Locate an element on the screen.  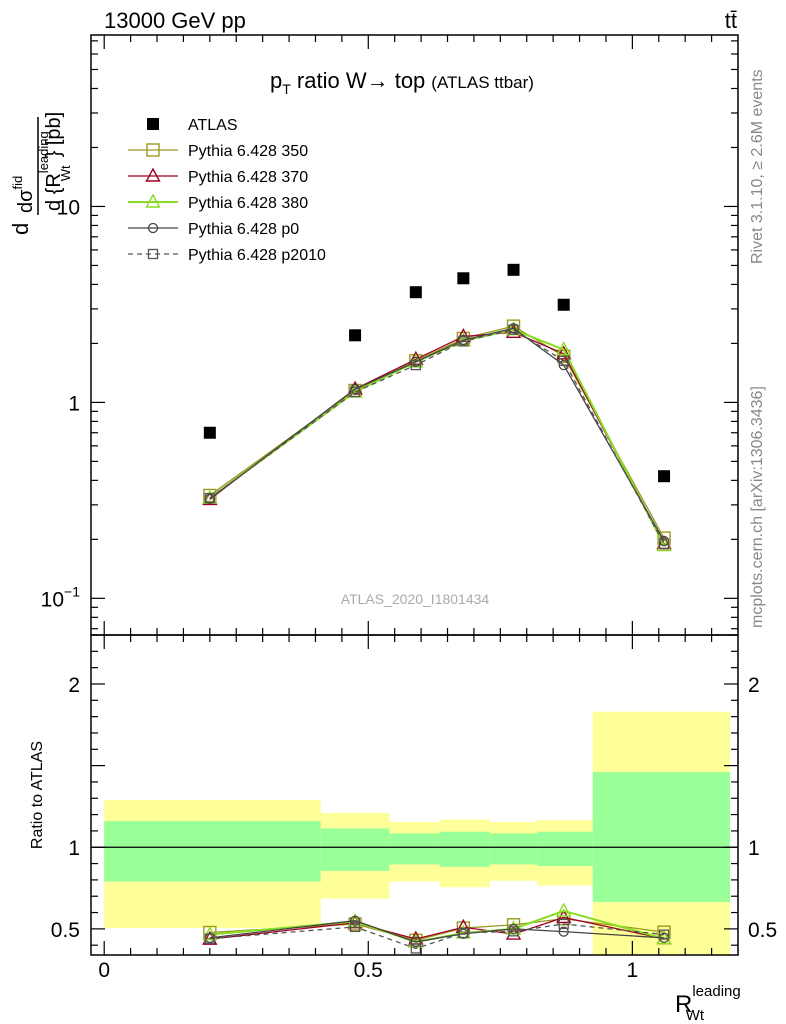
ratio-point-p370 is located at coordinates (513, 932).